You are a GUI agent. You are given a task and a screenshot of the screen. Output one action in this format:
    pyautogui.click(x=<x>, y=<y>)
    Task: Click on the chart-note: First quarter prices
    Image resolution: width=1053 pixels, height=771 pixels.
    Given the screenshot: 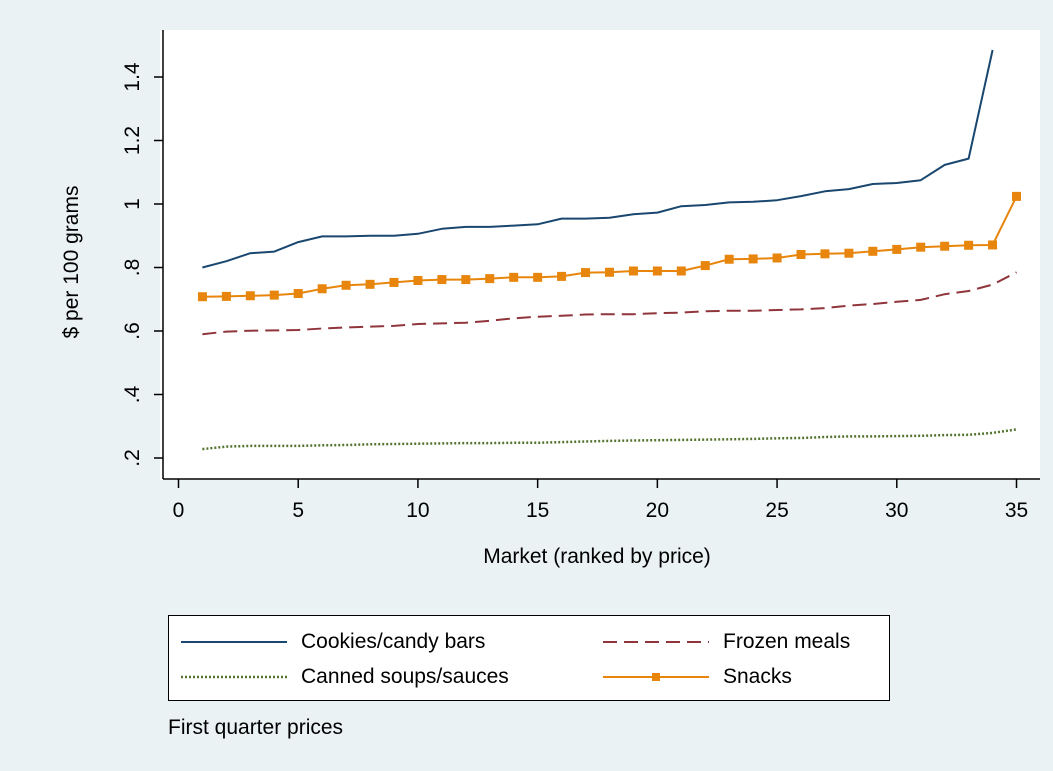 What is the action you would take?
    pyautogui.click(x=256, y=727)
    